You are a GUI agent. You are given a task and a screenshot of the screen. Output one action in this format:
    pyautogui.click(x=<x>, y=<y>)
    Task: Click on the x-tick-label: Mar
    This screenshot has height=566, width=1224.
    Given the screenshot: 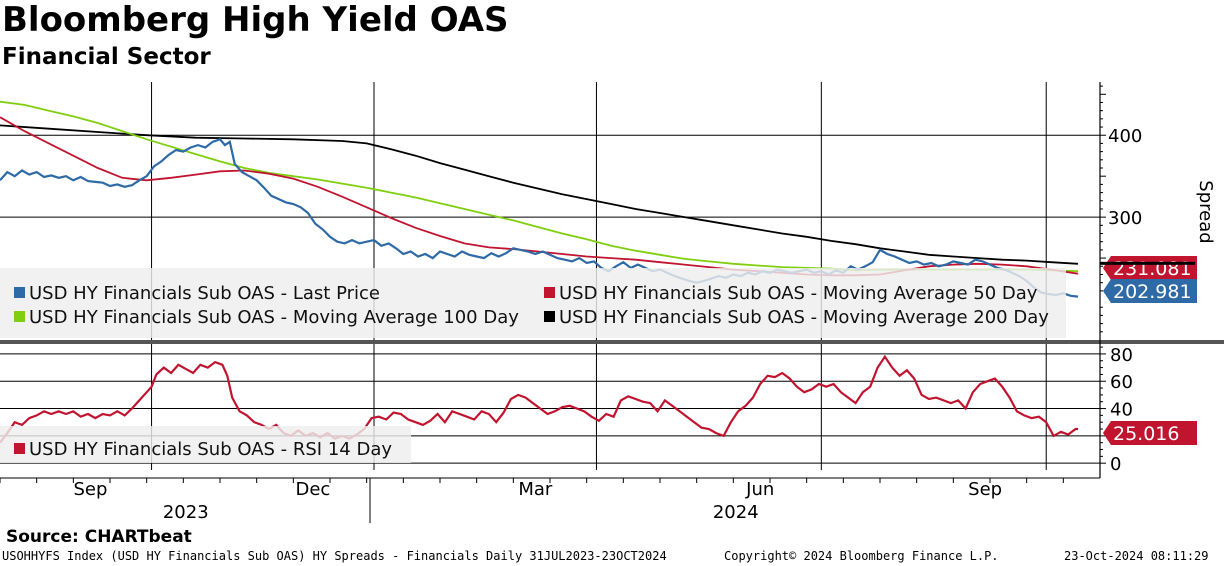 What is the action you would take?
    pyautogui.click(x=535, y=489)
    